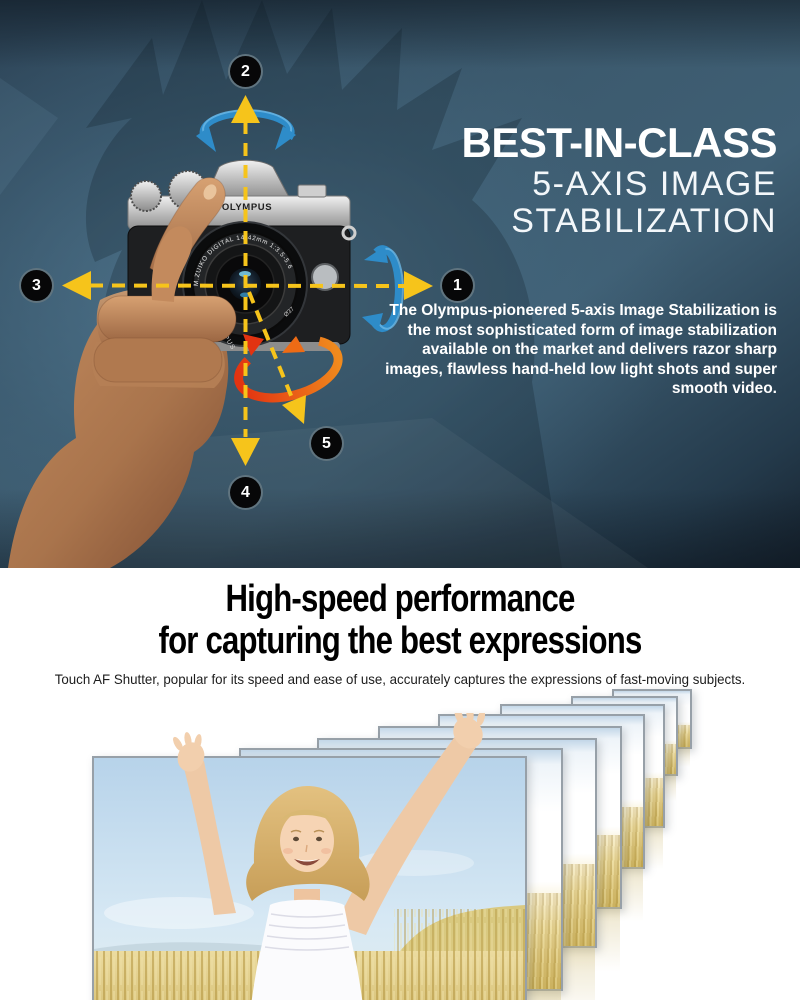 This screenshot has height=1000, width=800. What do you see at coordinates (253, 345) in the screenshot?
I see `roll-arrowhead-left` at bounding box center [253, 345].